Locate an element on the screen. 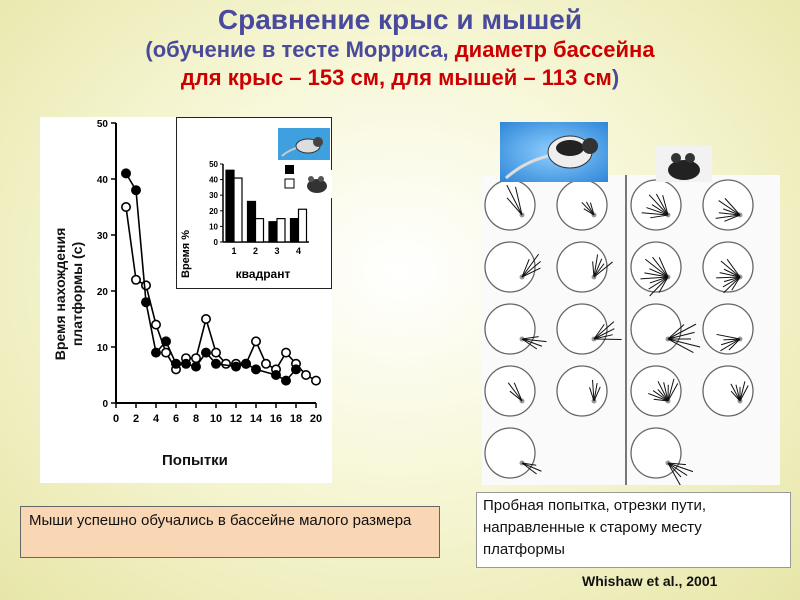  x-tick-label: 16 is located at coordinates (276, 419).